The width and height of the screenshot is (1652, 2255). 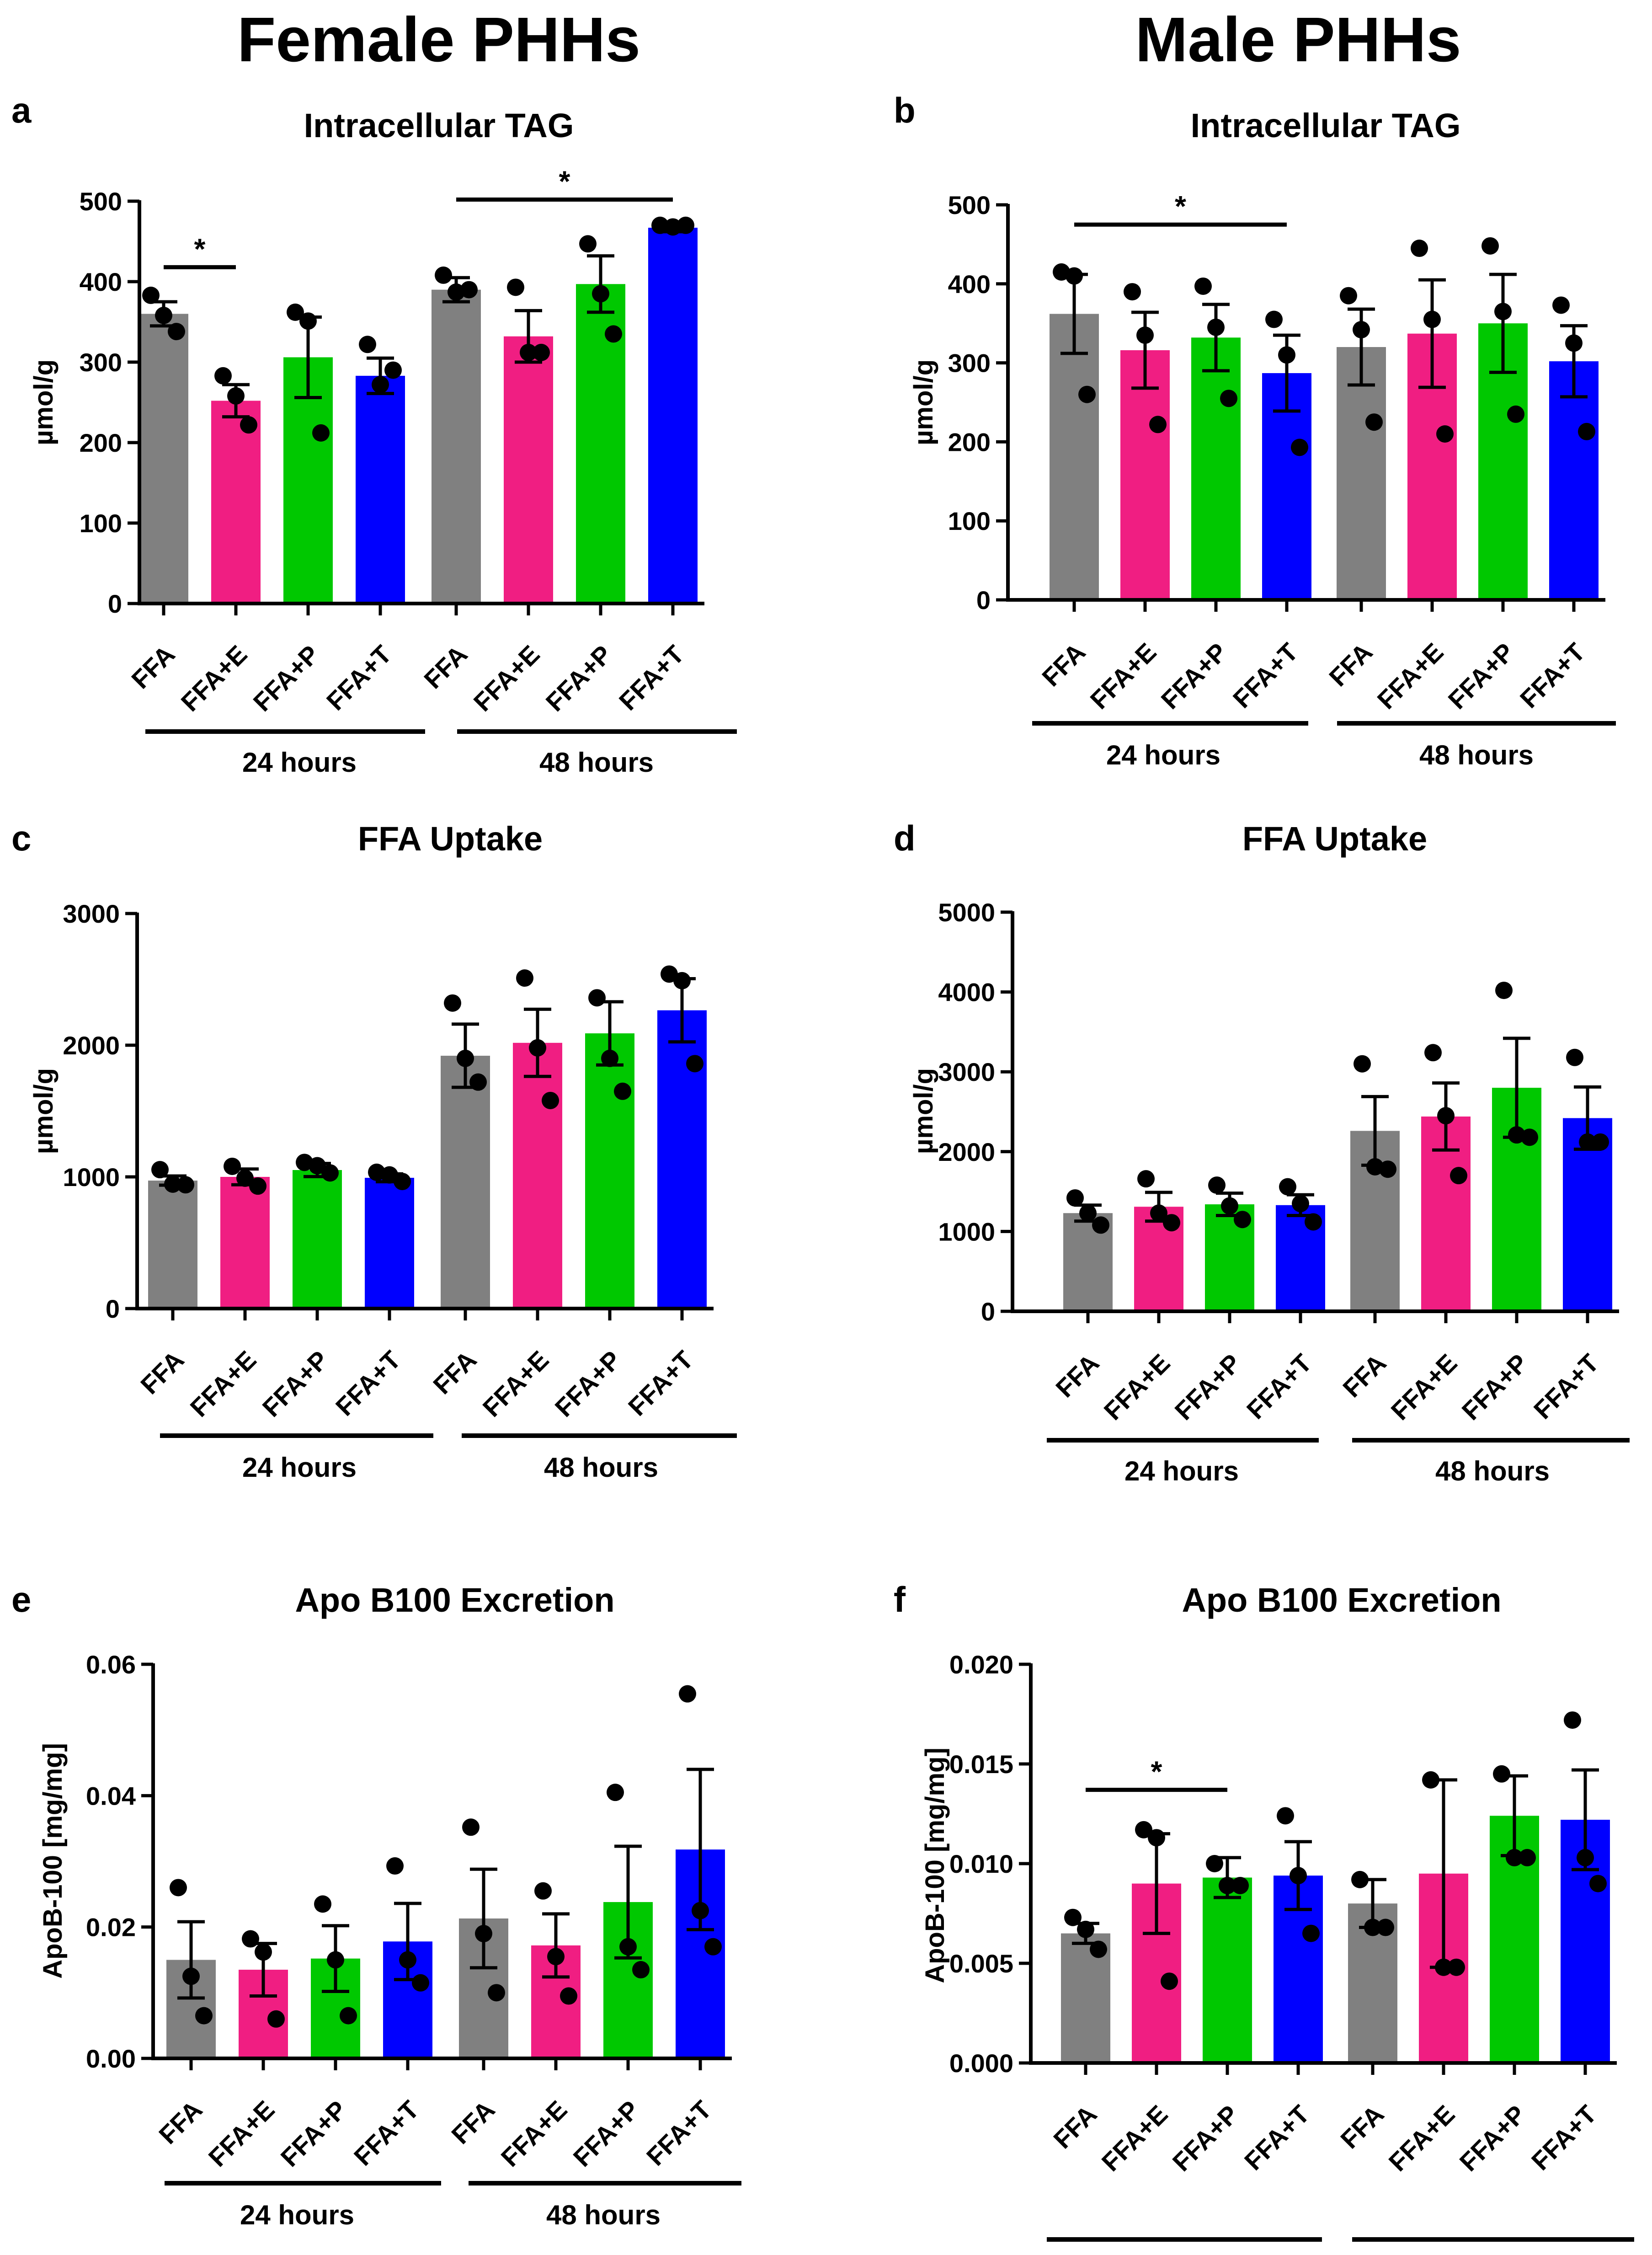 What do you see at coordinates (111, 1795) in the screenshot?
I see `y-tick-label: 0.04` at bounding box center [111, 1795].